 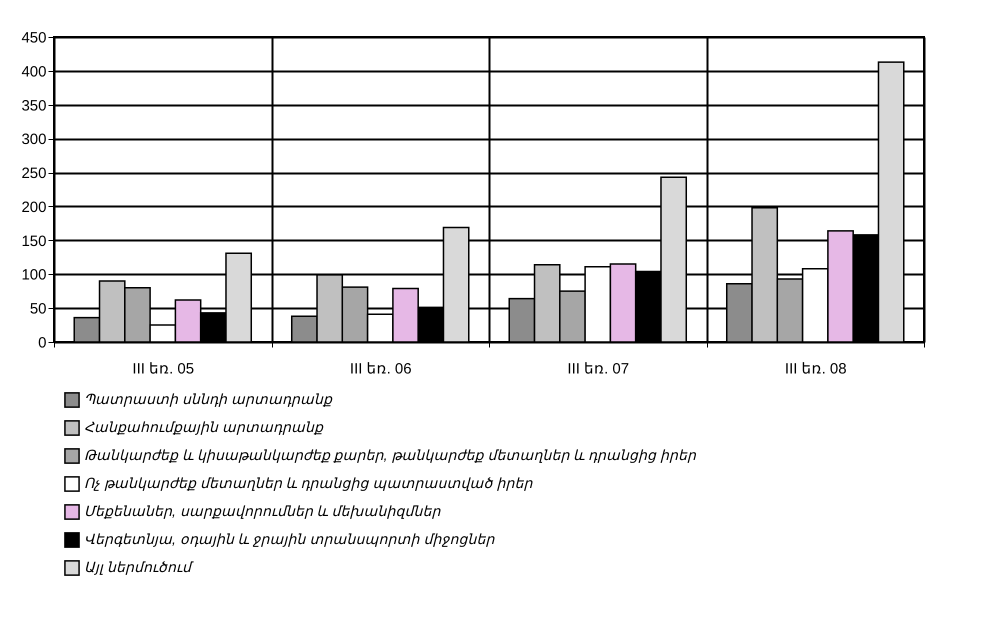 What do you see at coordinates (33, 241) in the screenshot?
I see `y-tick-label: 150` at bounding box center [33, 241].